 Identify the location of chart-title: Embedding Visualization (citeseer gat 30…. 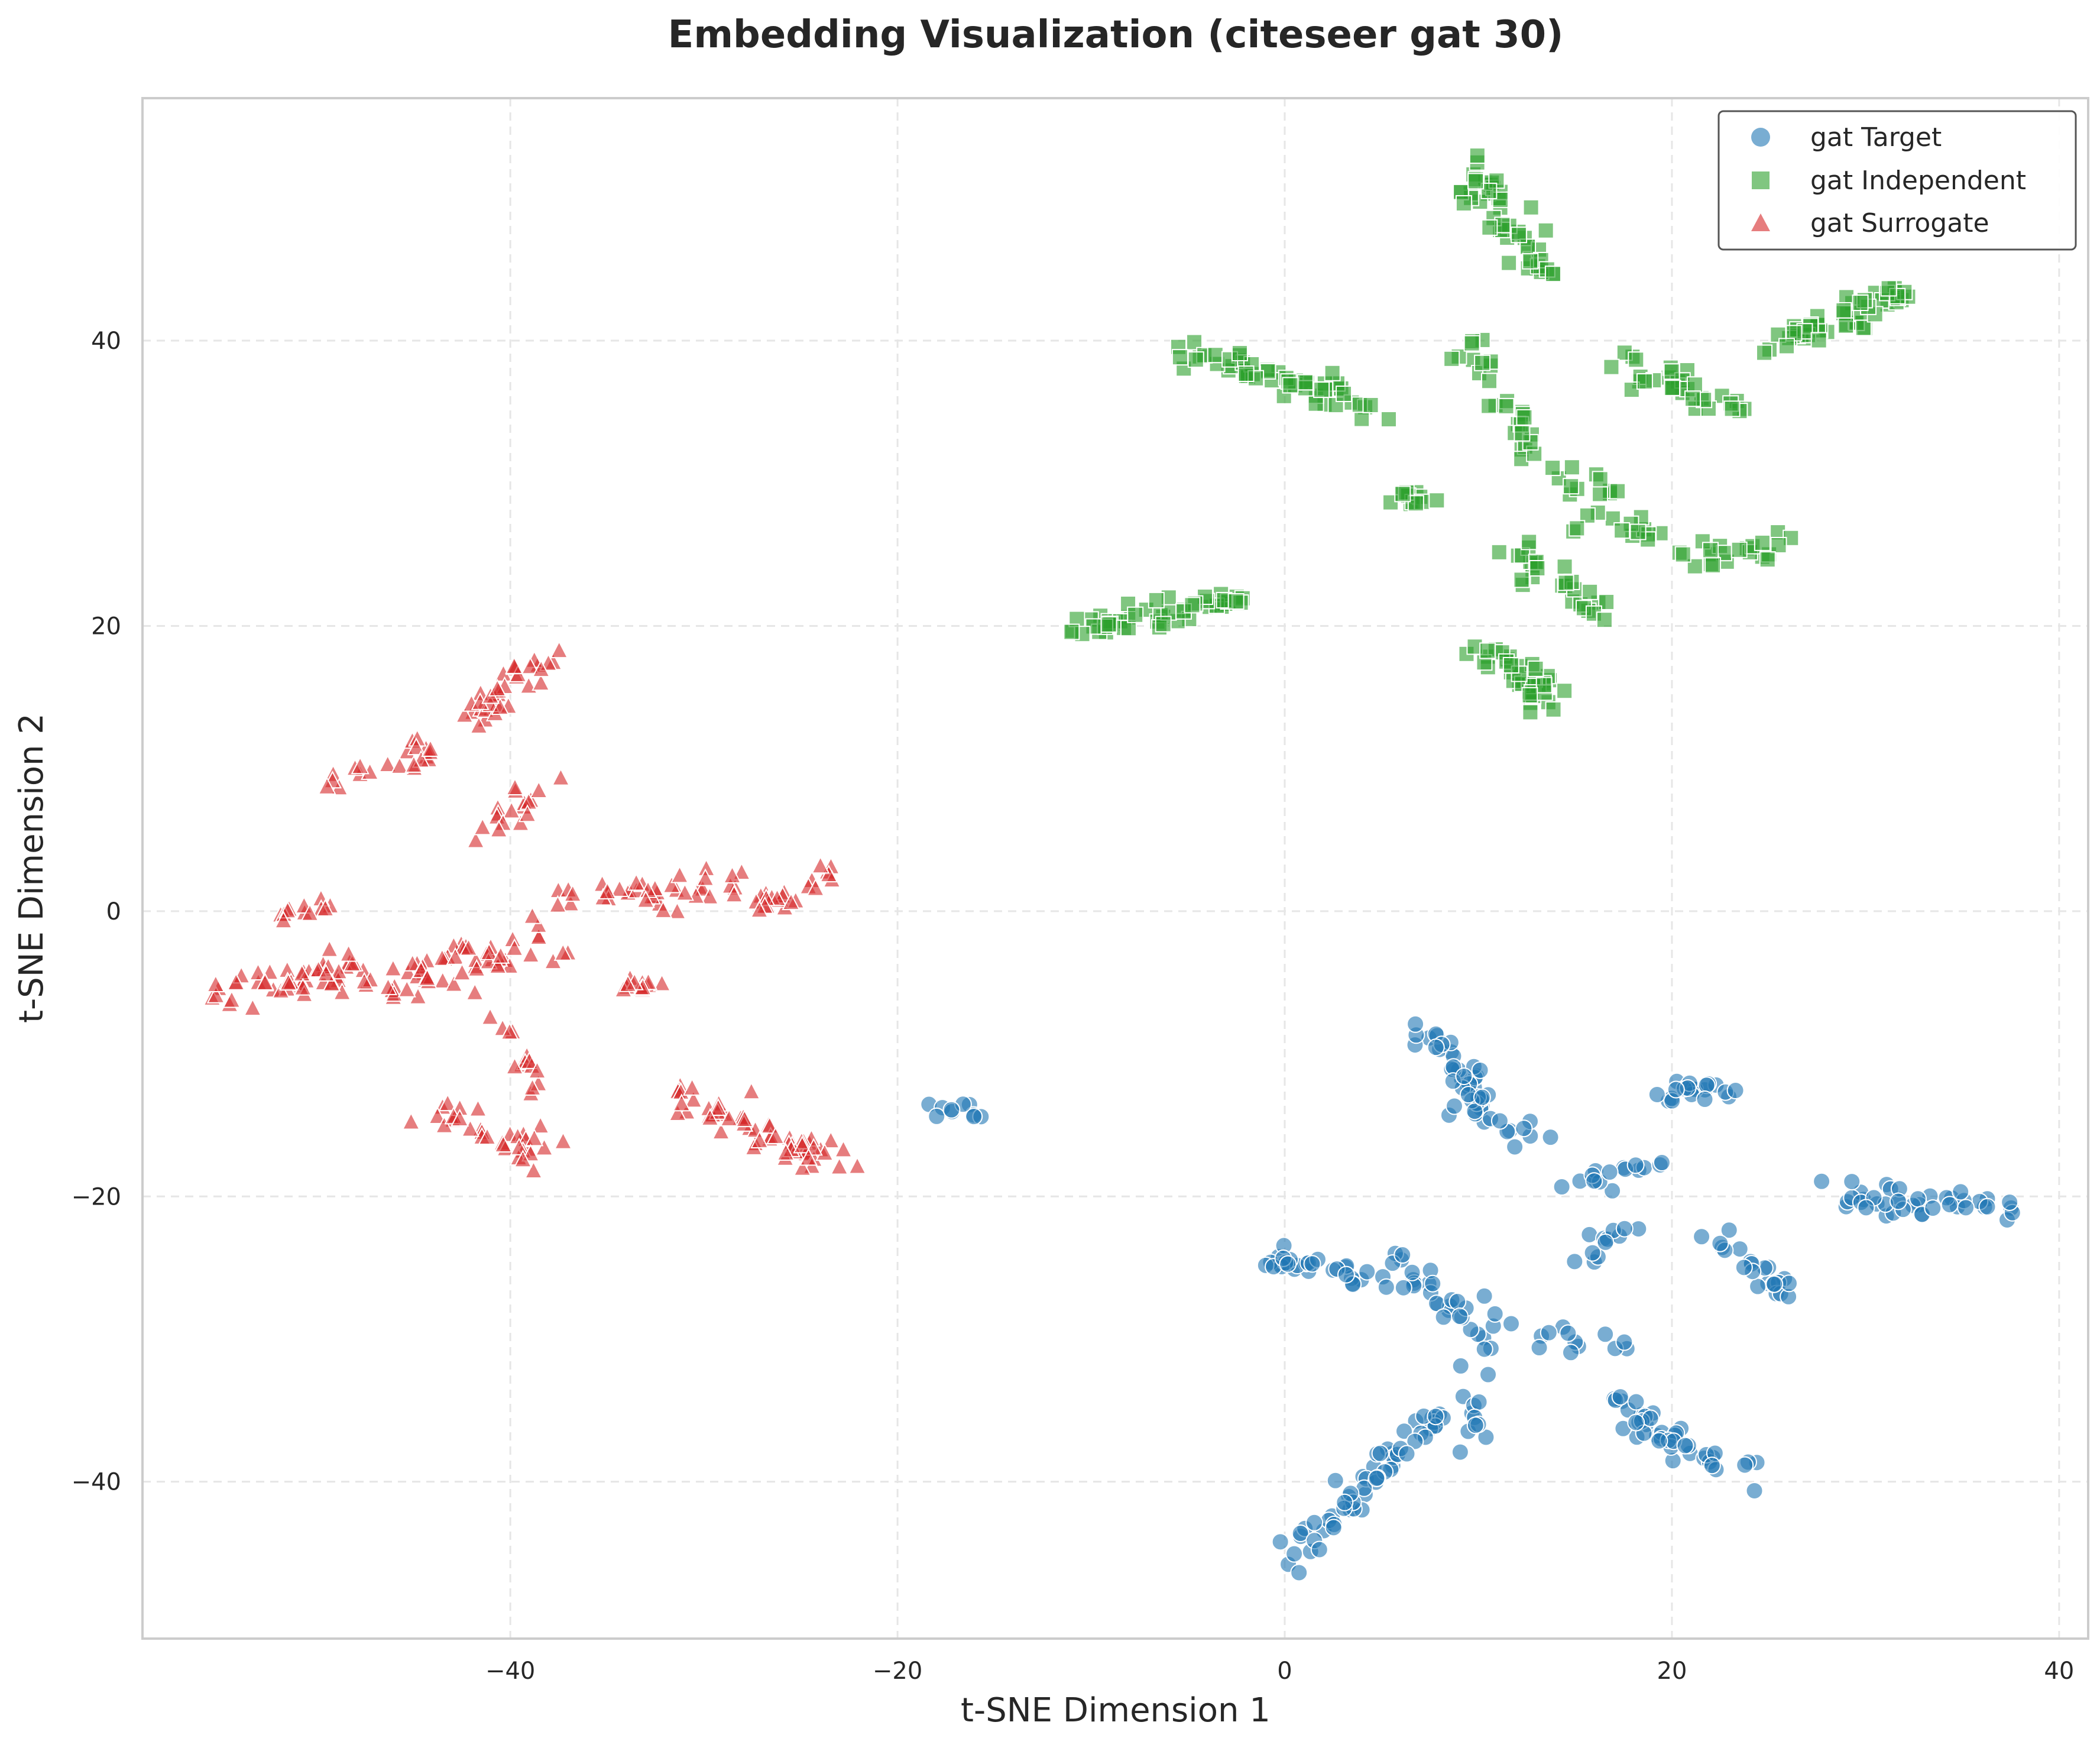
(1116, 35).